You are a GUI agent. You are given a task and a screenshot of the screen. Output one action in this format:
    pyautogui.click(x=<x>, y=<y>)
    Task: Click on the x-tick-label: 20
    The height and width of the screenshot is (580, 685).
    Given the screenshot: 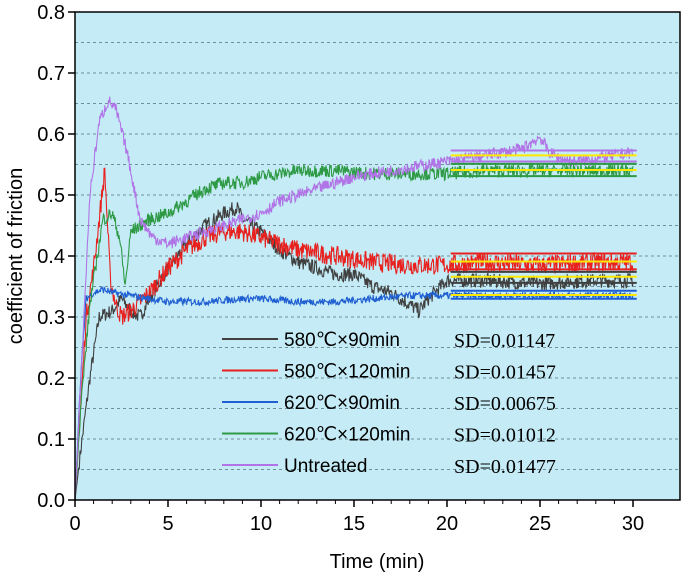 What is the action you would take?
    pyautogui.click(x=447, y=524)
    